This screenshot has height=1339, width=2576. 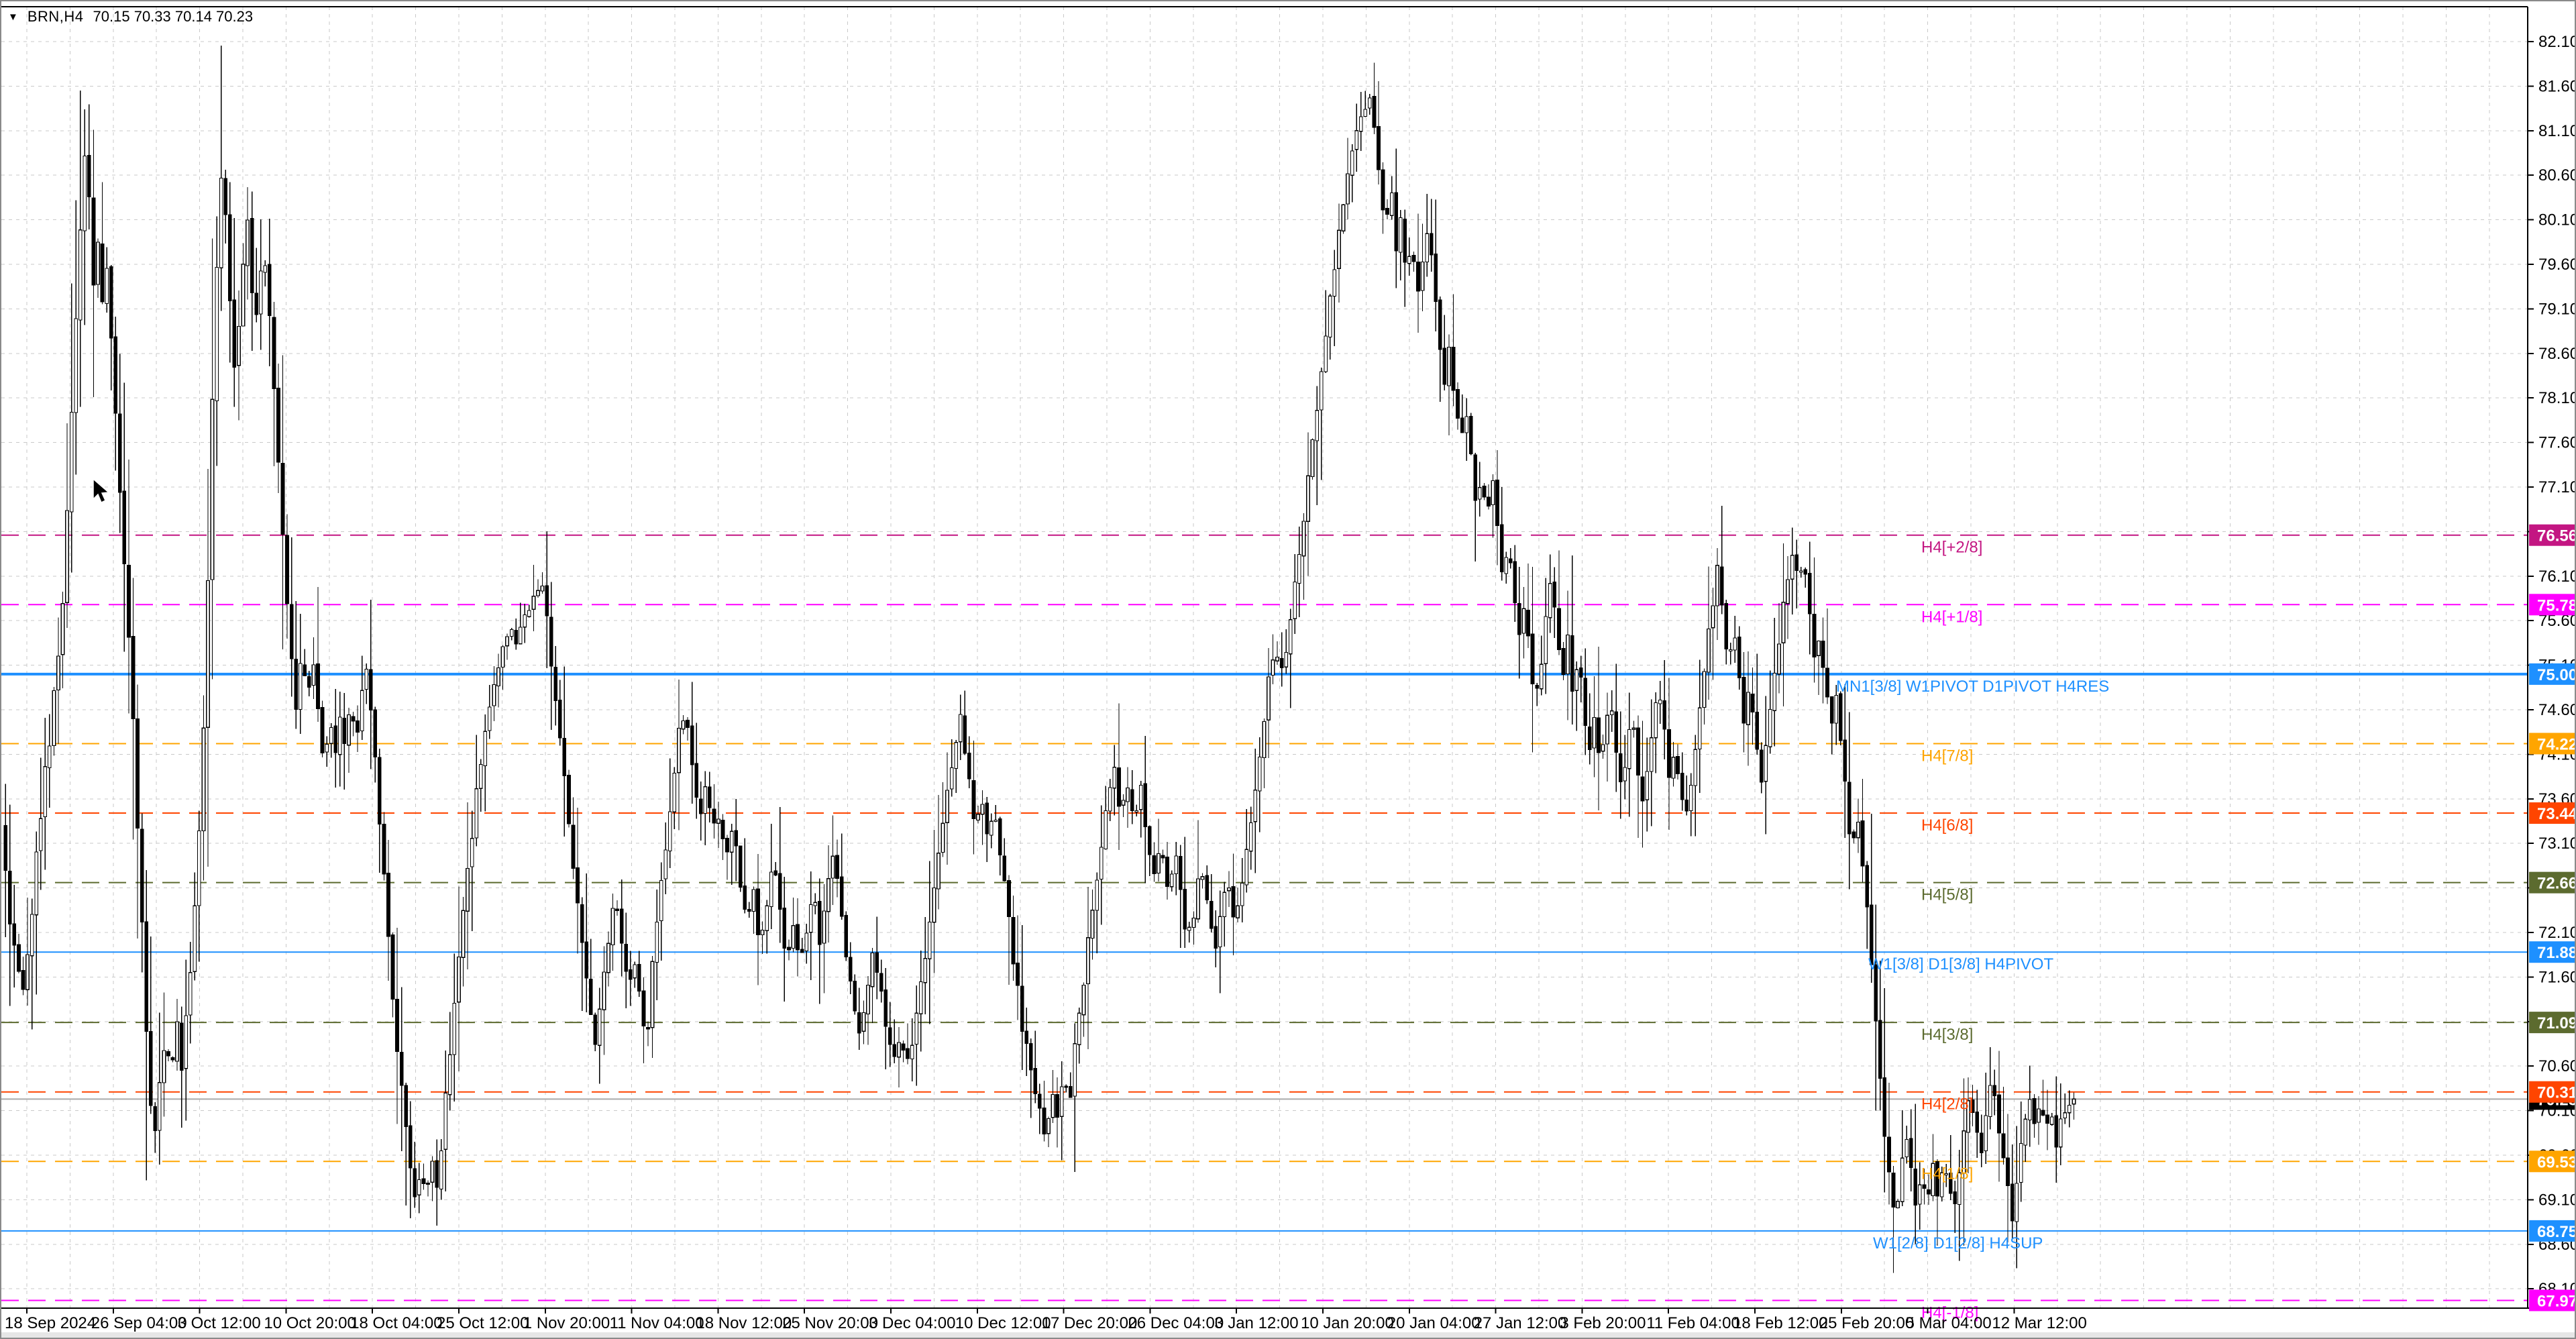 I want to click on level-label: H4[+2/8], so click(x=1951, y=548).